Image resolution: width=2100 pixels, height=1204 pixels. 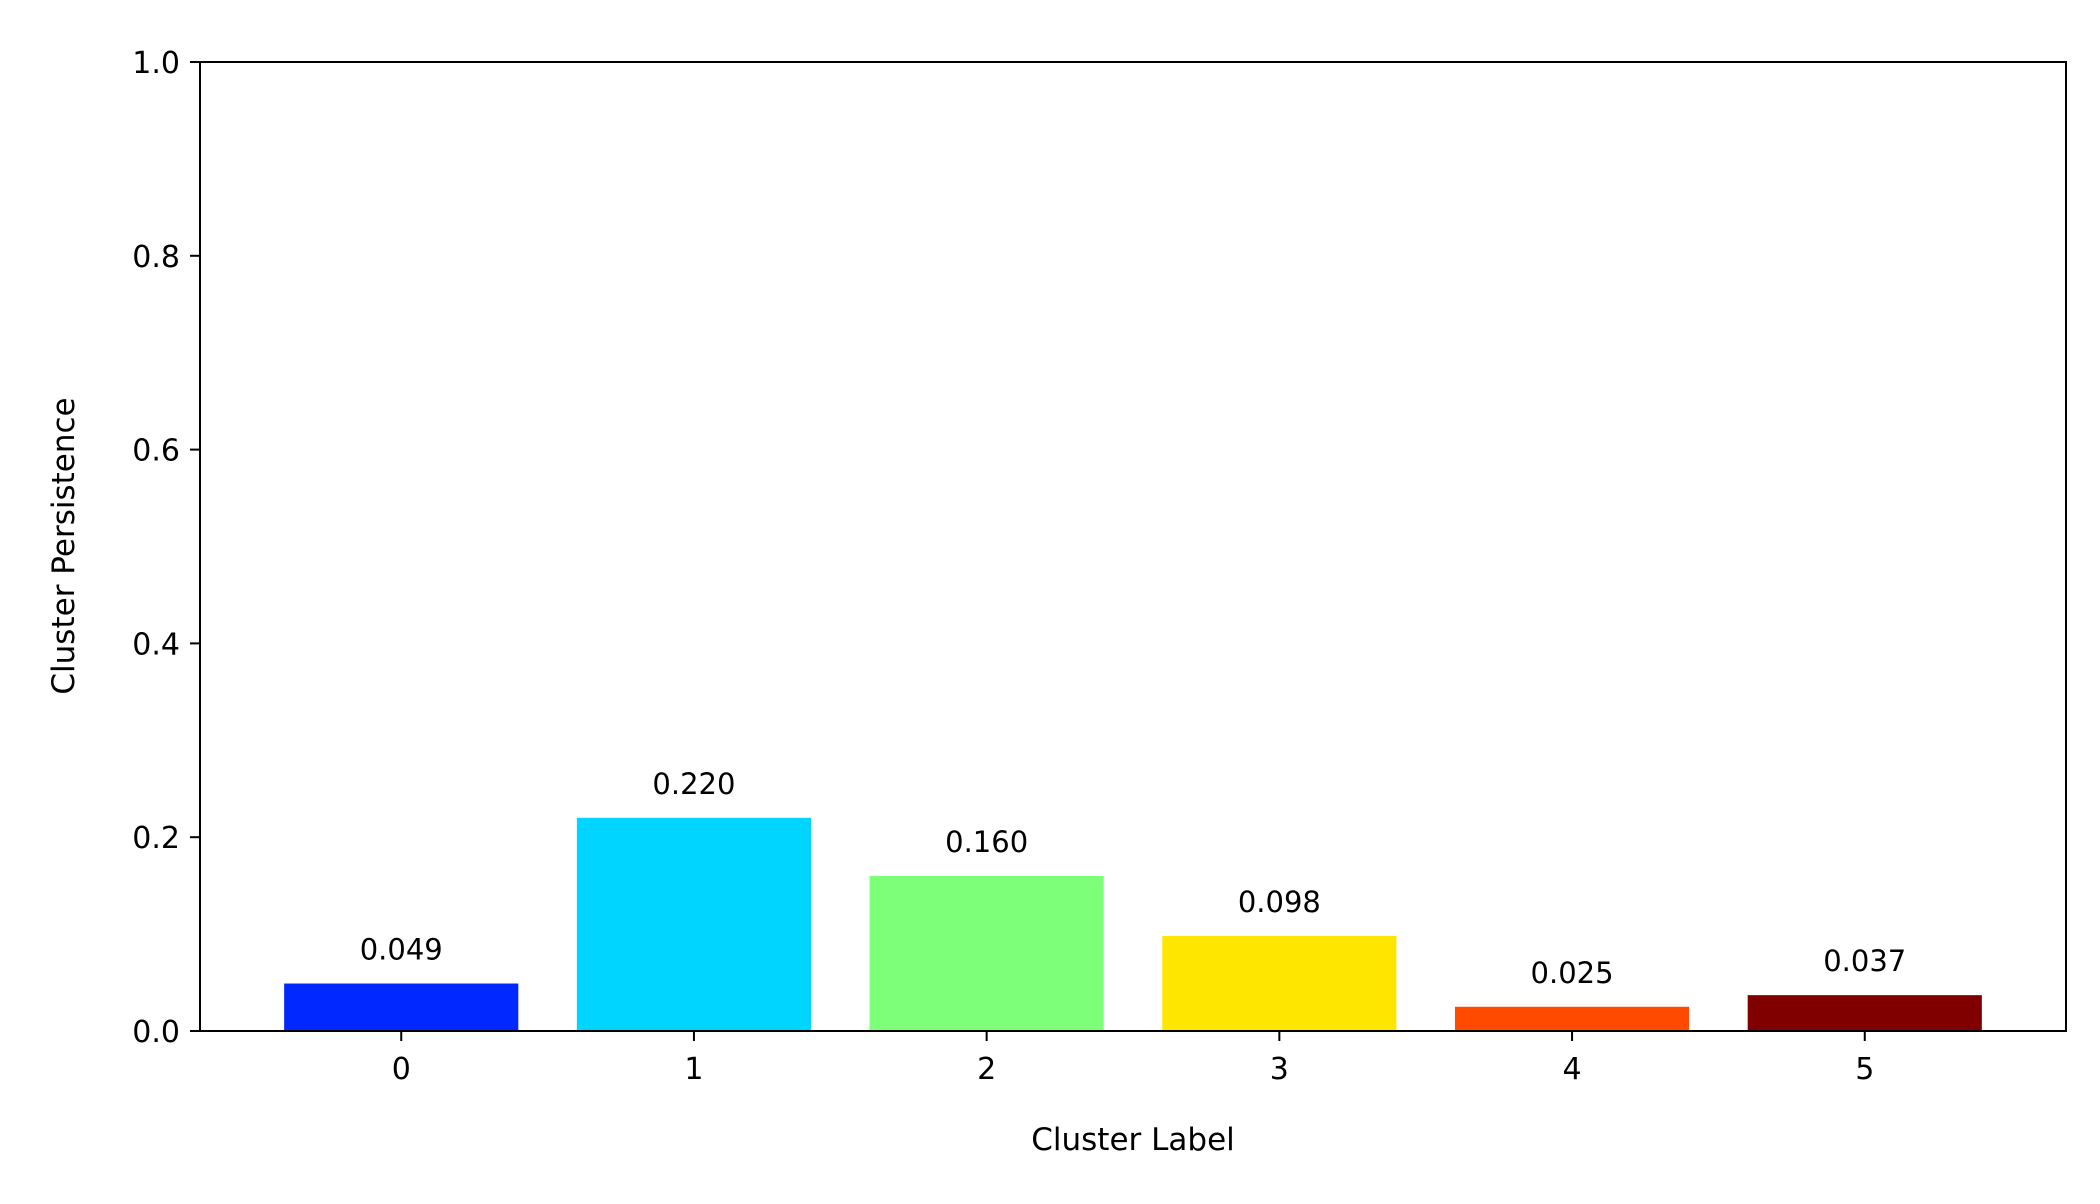 What do you see at coordinates (156, 63) in the screenshot?
I see `y-tick-label-5: 1.0` at bounding box center [156, 63].